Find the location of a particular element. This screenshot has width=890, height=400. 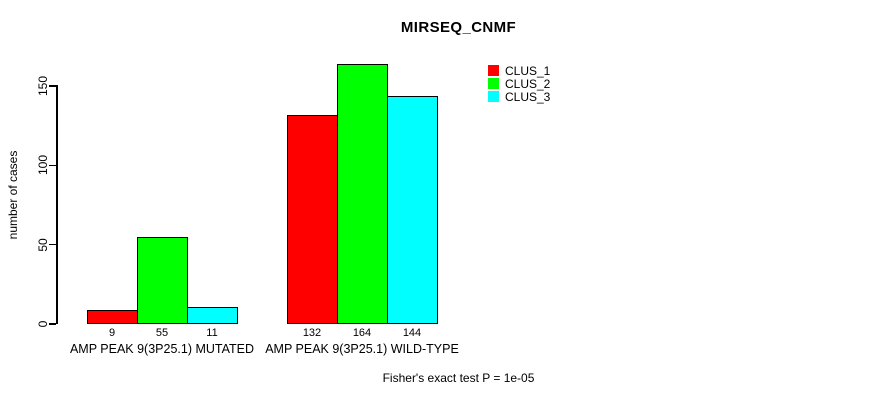

bar-value-label: 164 is located at coordinates (362, 333).